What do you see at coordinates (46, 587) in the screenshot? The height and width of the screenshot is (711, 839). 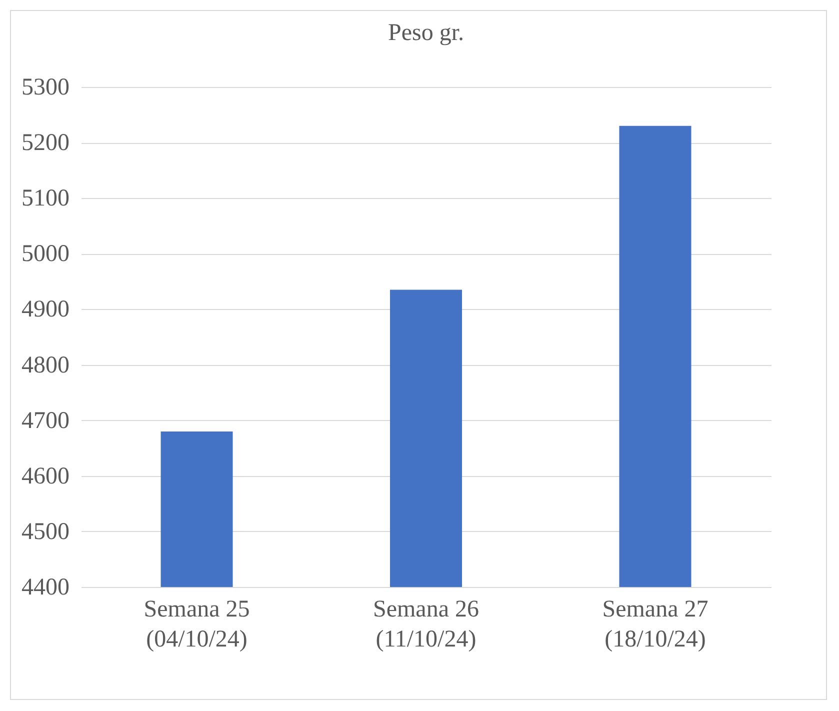 I see `y-tick-label: 4400` at bounding box center [46, 587].